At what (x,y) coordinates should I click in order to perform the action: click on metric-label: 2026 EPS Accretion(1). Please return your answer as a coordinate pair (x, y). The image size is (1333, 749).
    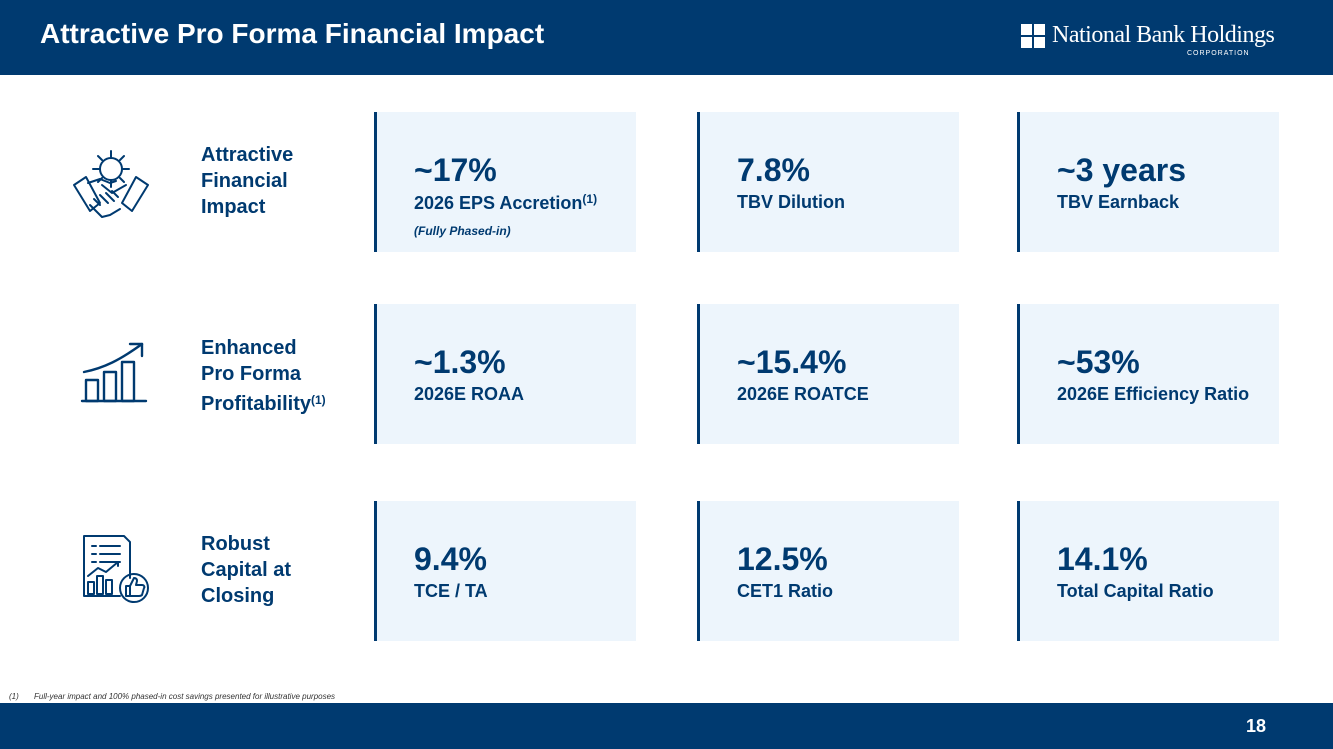
    Looking at the image, I should click on (505, 203).